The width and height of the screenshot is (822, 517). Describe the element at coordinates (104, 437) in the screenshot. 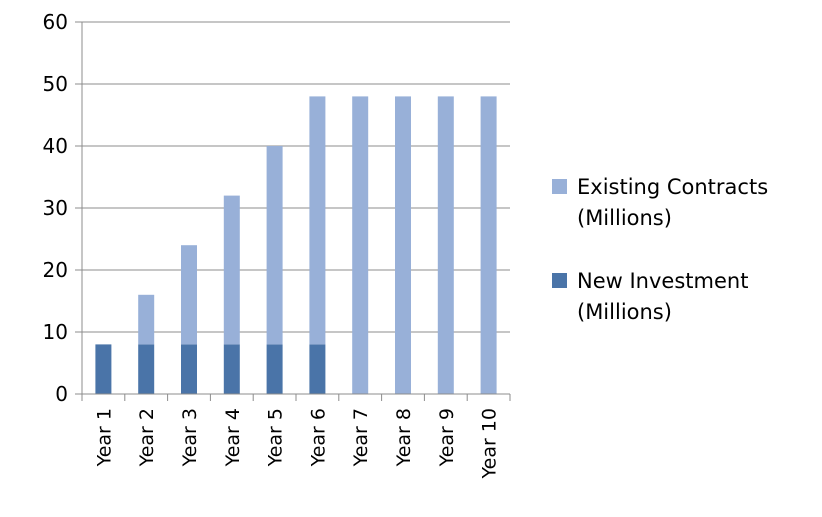

I see `x-tick-label: Year 1` at that location.